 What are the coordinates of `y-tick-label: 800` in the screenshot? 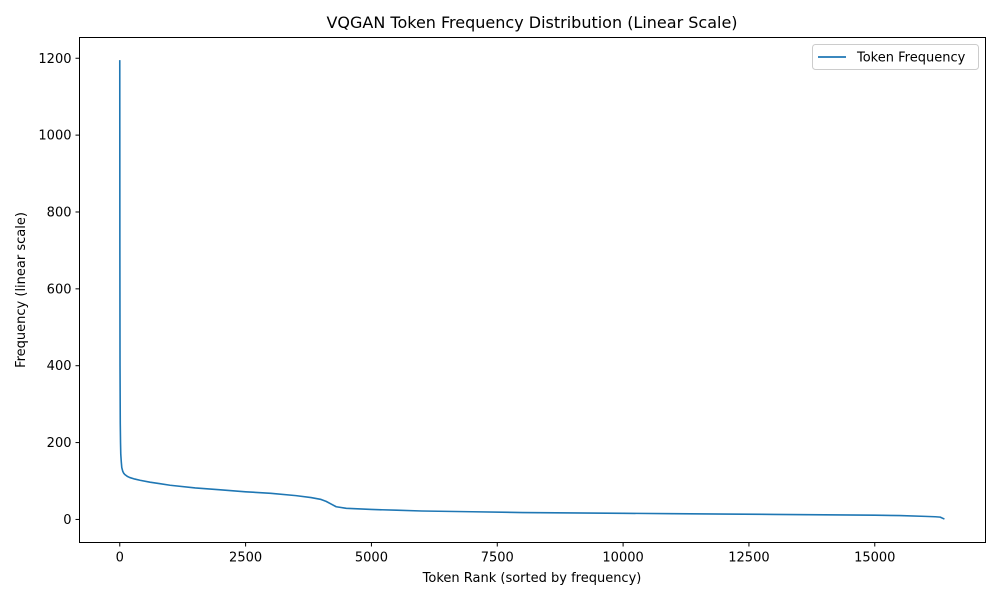 It's located at (59, 212).